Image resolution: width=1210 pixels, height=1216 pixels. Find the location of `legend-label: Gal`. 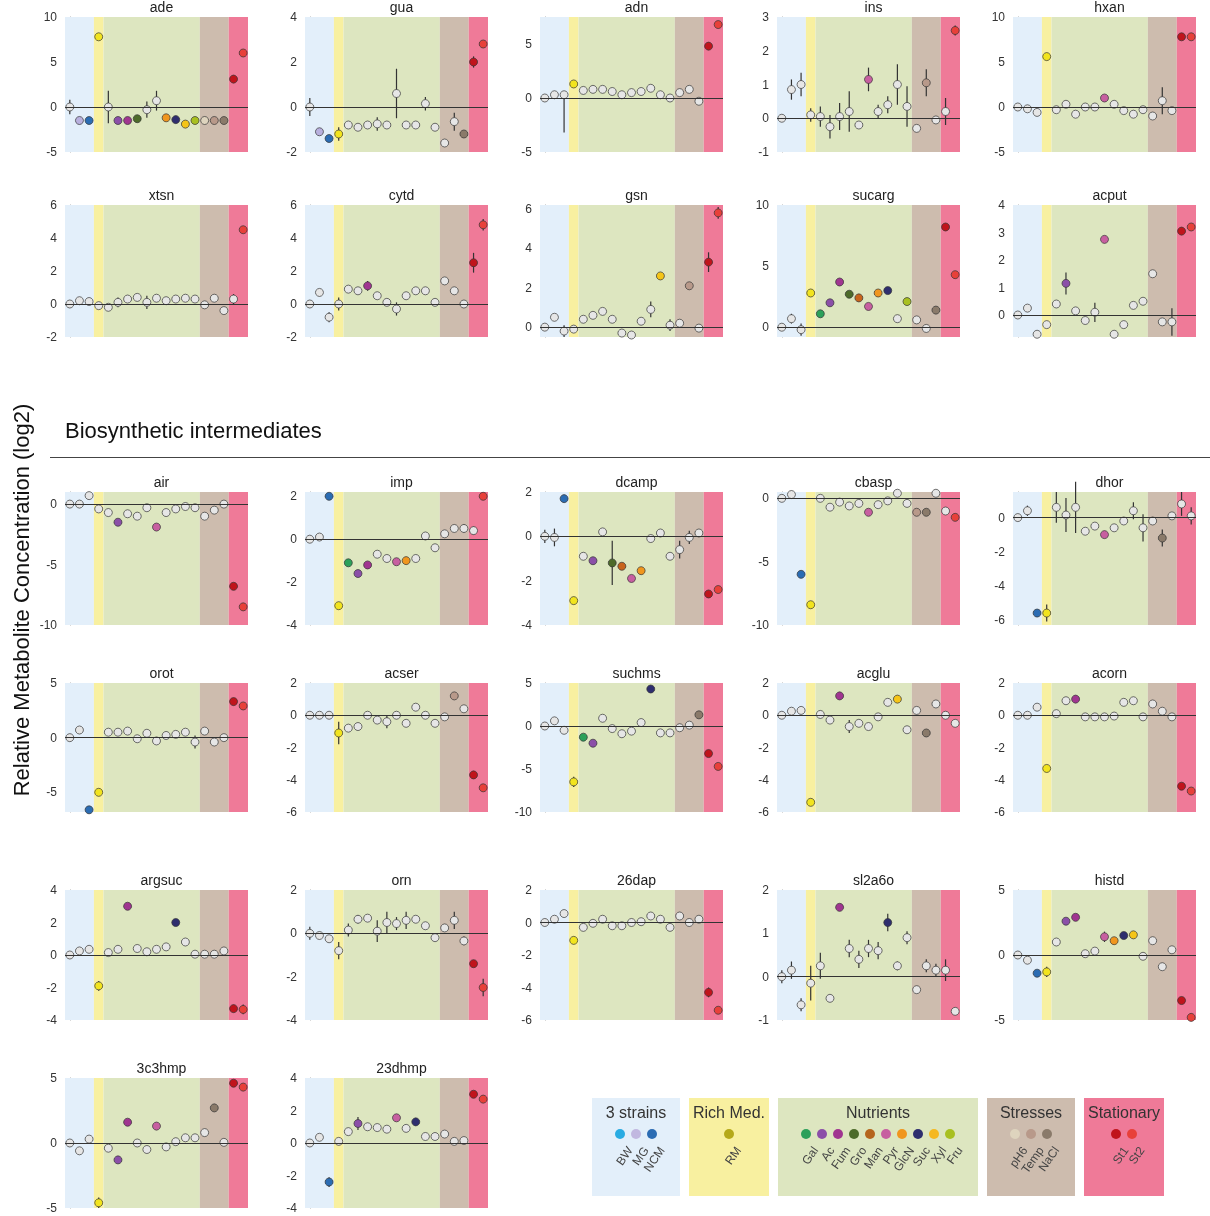

legend-label: Gal is located at coordinates (810, 1156).